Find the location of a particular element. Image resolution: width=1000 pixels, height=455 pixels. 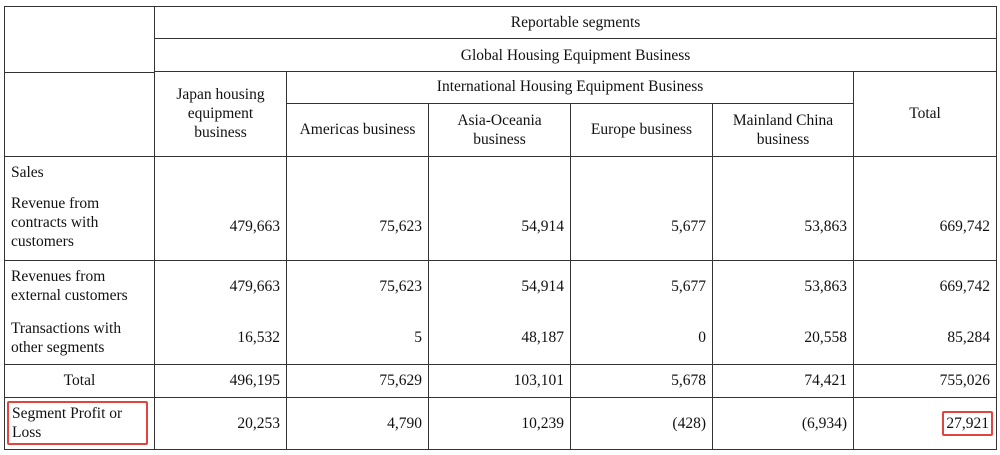

cell-value: 20,253 is located at coordinates (220, 423).